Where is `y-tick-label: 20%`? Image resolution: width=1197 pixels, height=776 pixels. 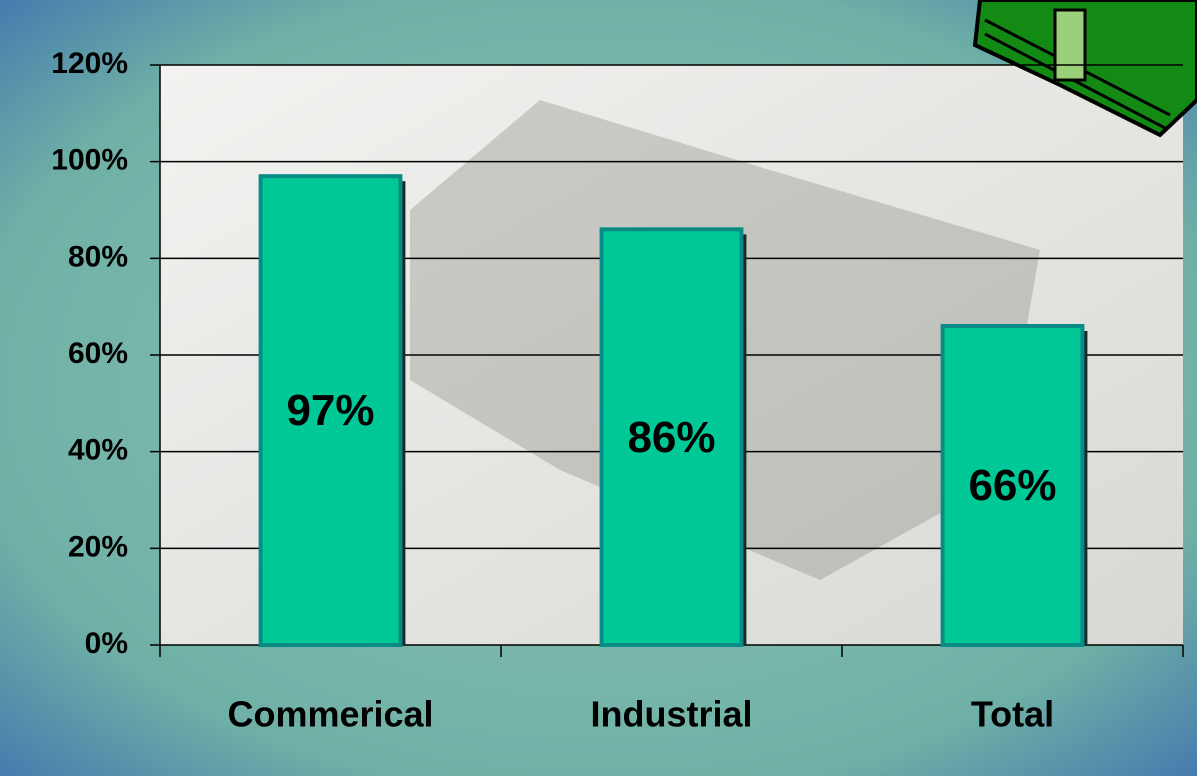 y-tick-label: 20% is located at coordinates (98, 546).